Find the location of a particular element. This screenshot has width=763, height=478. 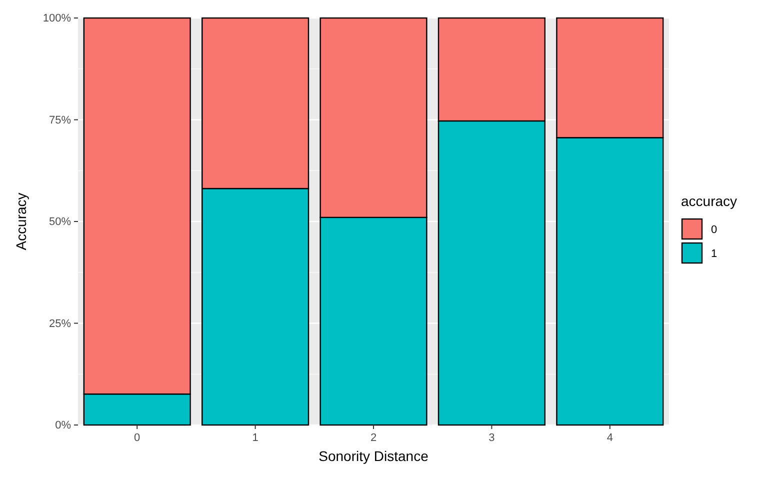

y-tick-label: 0% is located at coordinates (63, 426).